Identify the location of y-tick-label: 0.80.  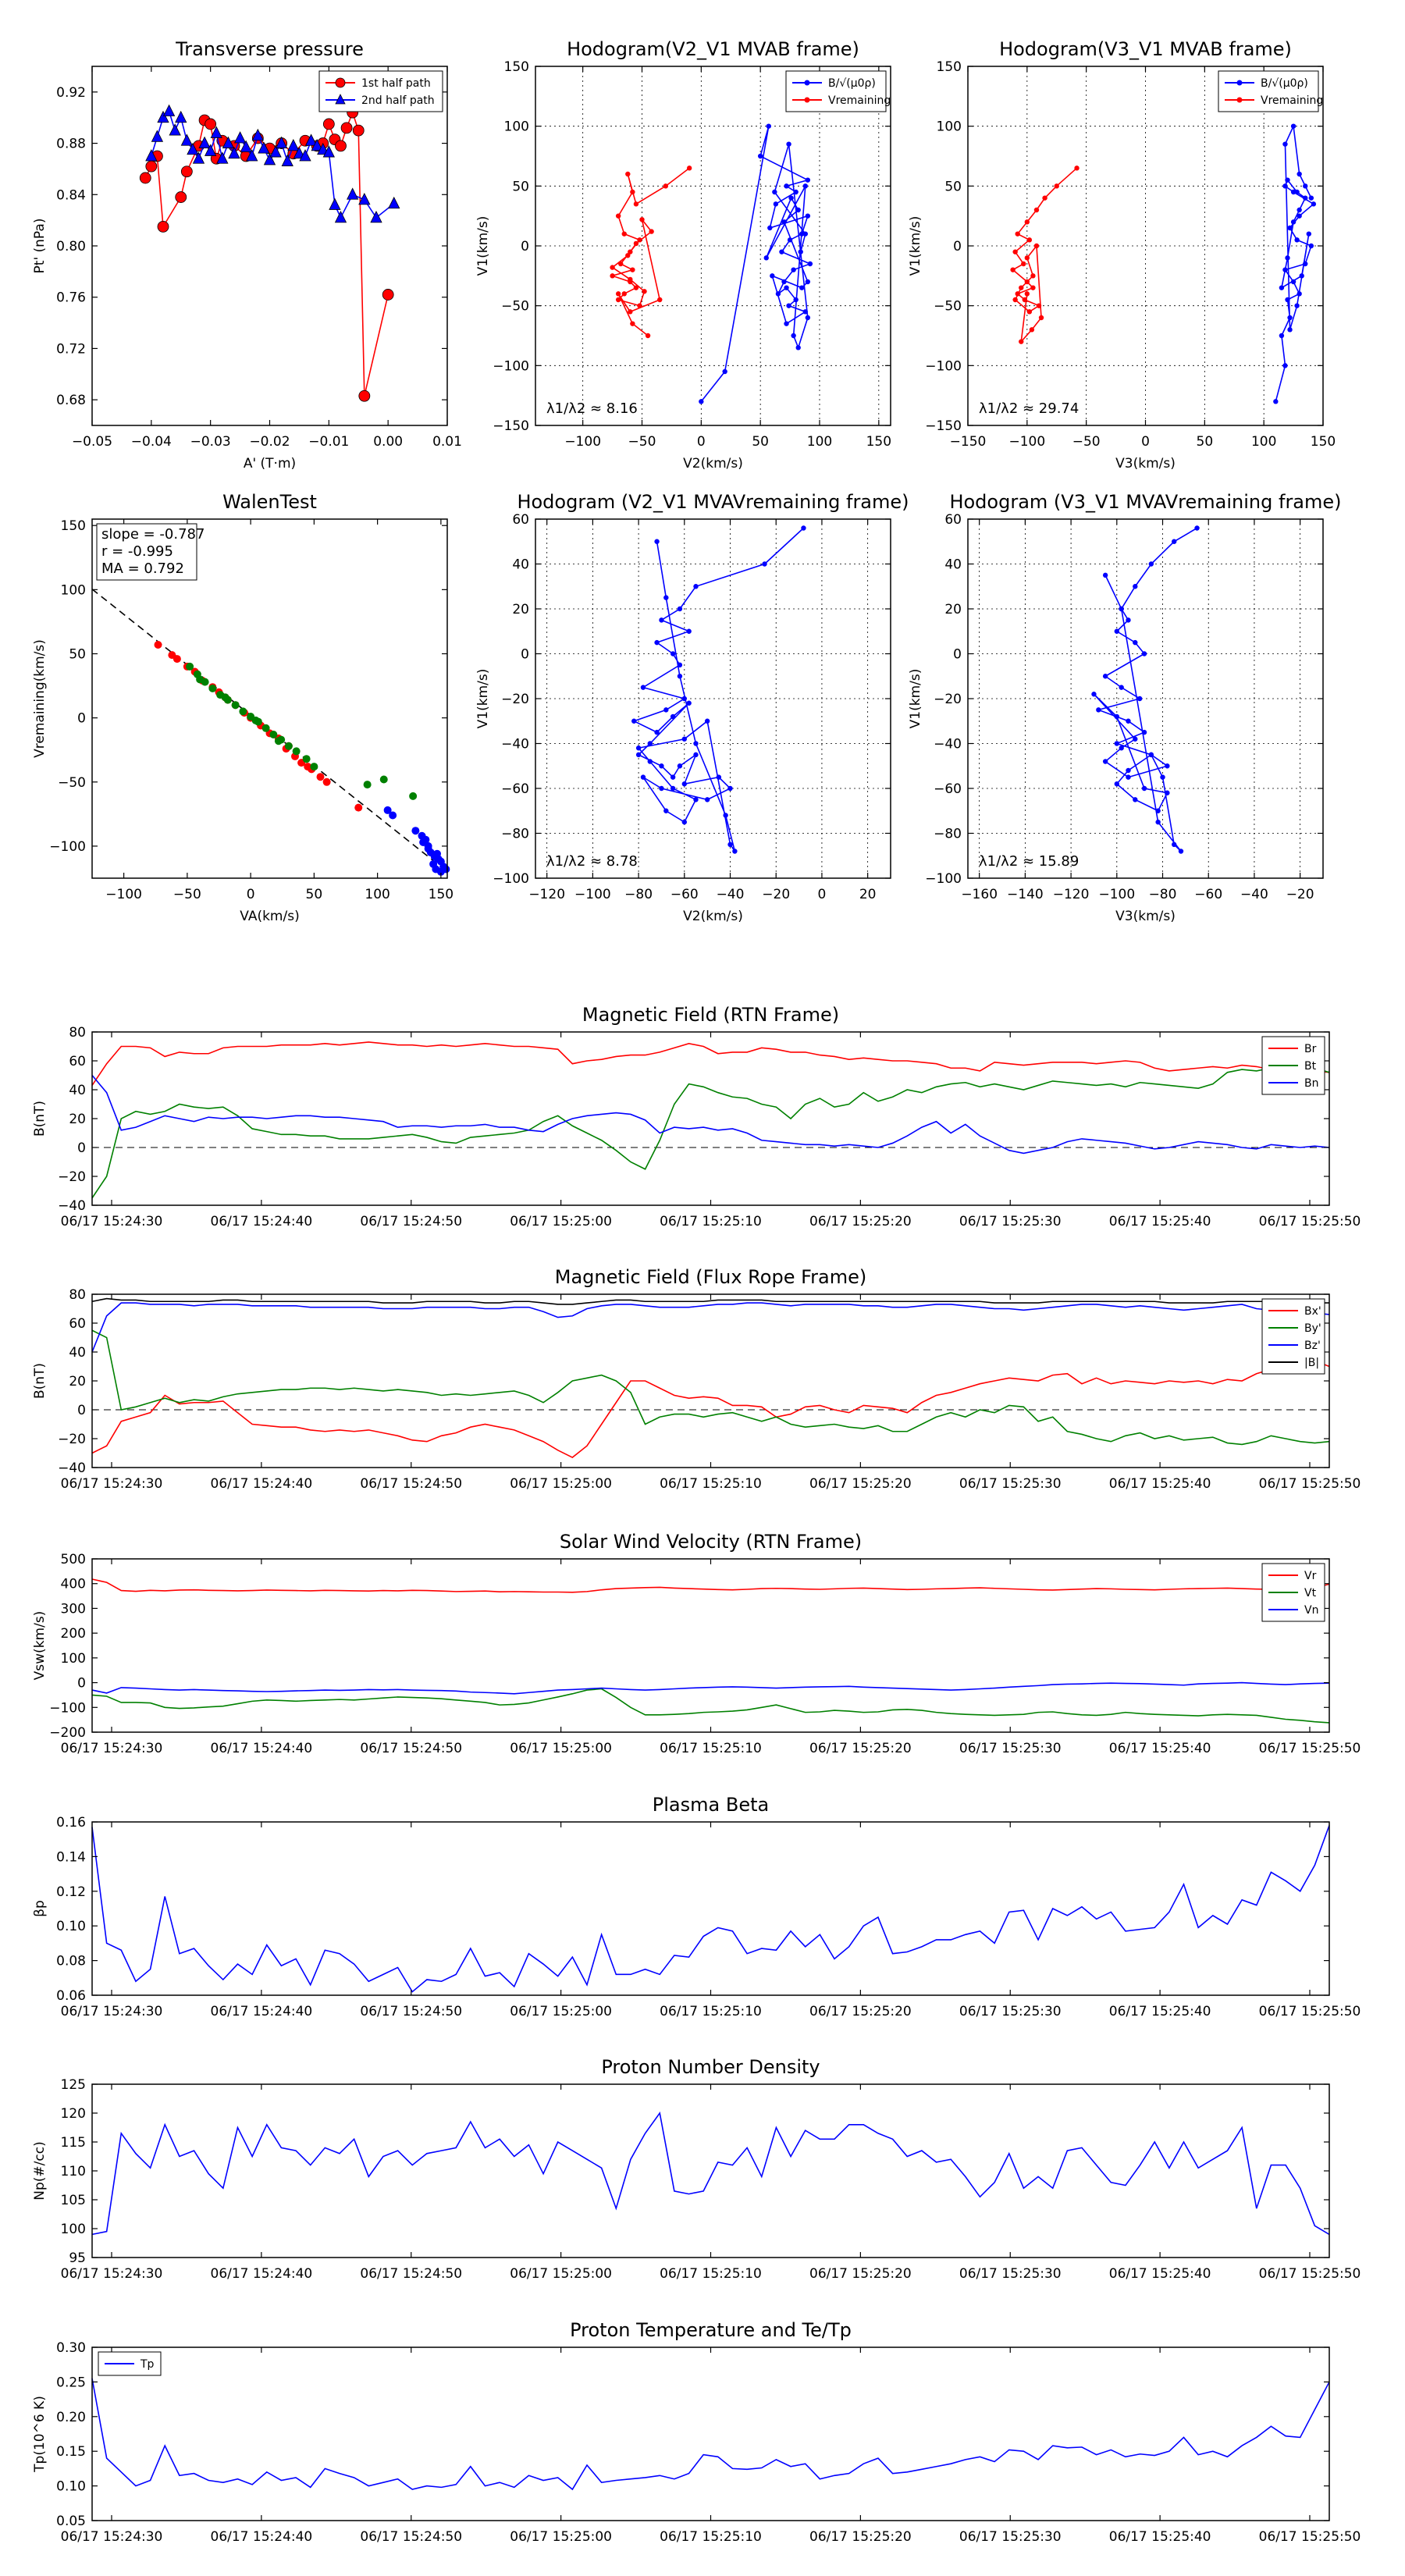
(71, 246).